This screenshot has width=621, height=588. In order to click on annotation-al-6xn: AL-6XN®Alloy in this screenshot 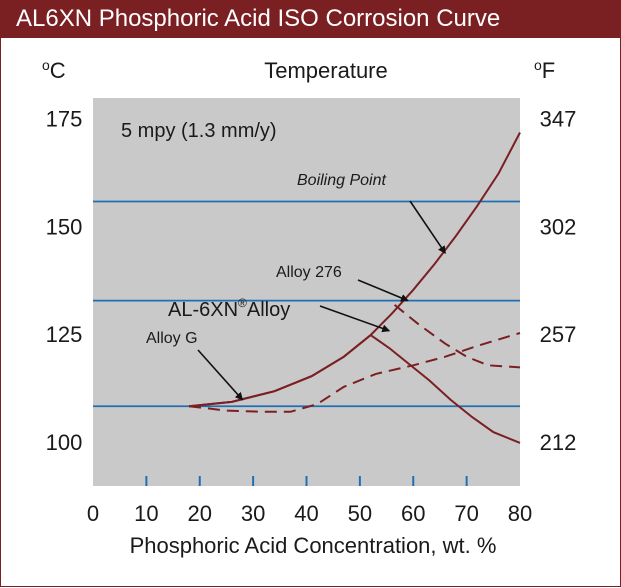, I will do `click(229, 308)`.